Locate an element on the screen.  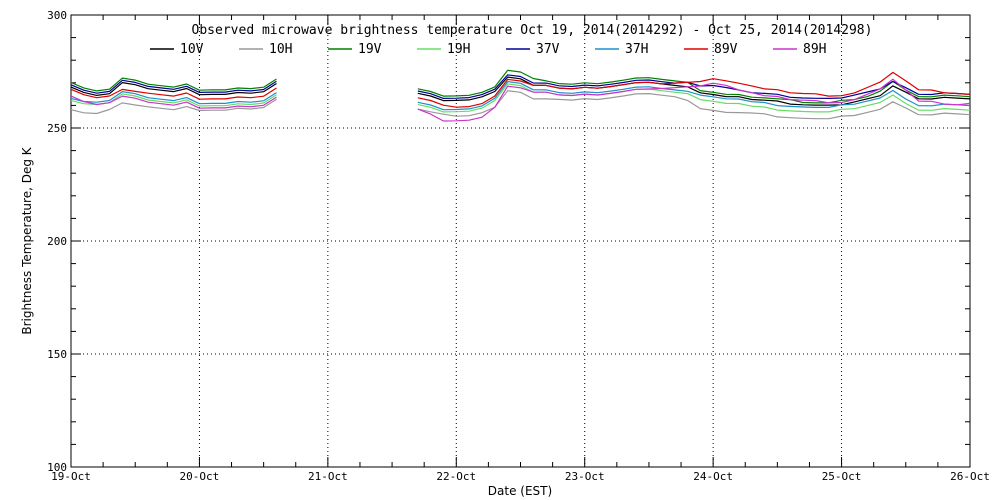
y-tick-label: 150 is located at coordinates (57, 354).